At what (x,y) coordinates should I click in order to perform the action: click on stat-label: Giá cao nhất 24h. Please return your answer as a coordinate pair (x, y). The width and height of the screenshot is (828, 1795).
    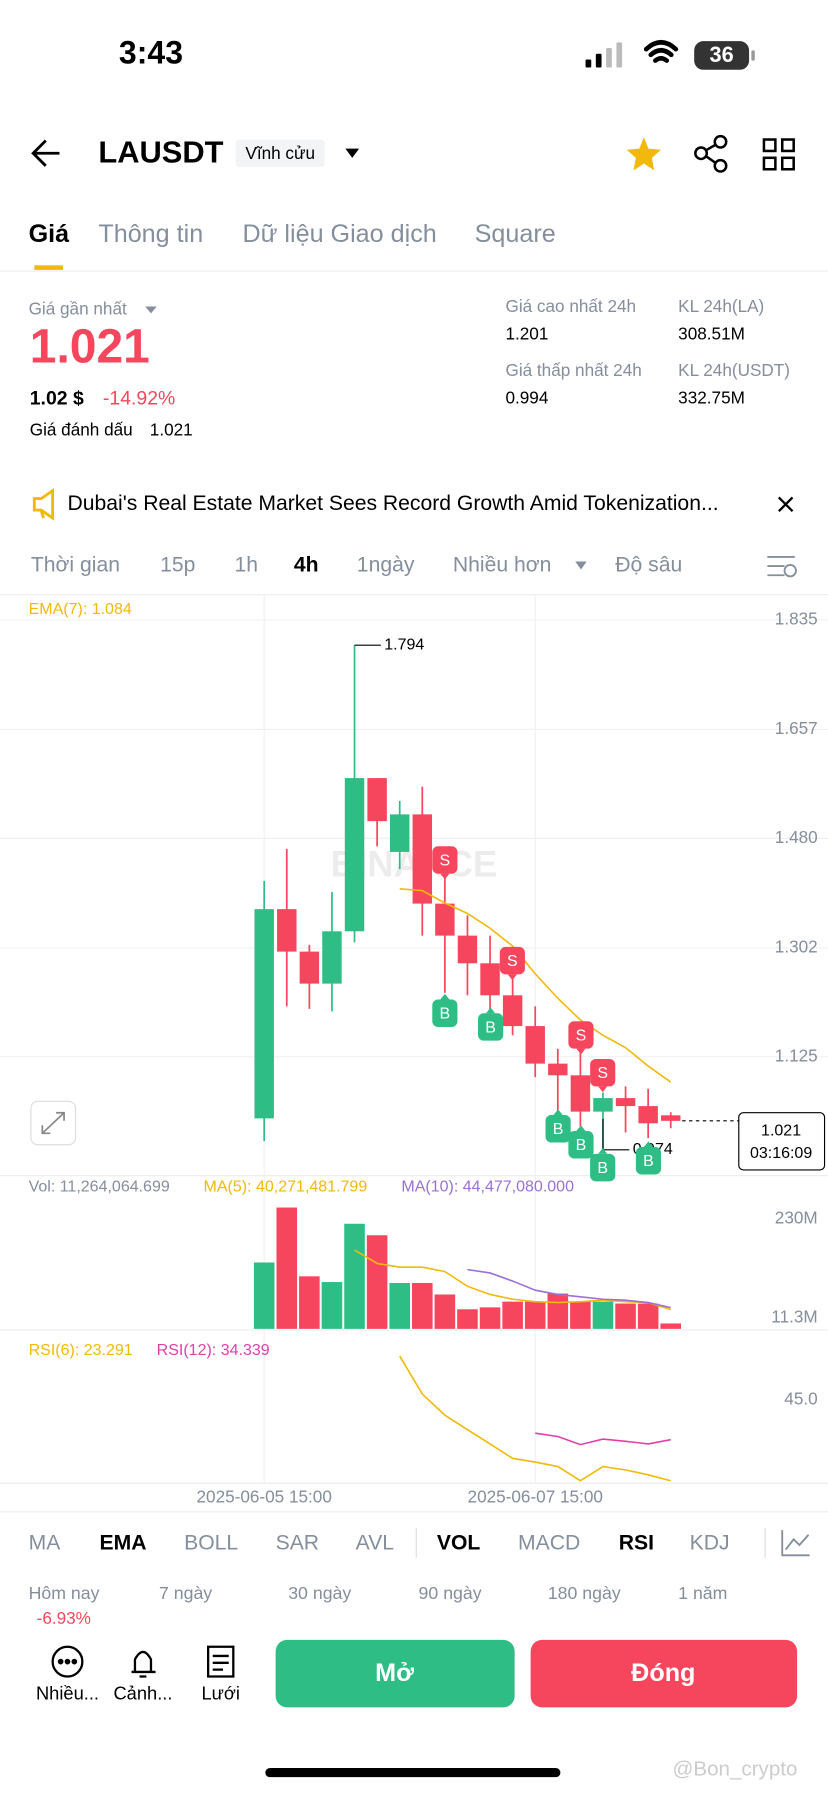
    Looking at the image, I should click on (570, 306).